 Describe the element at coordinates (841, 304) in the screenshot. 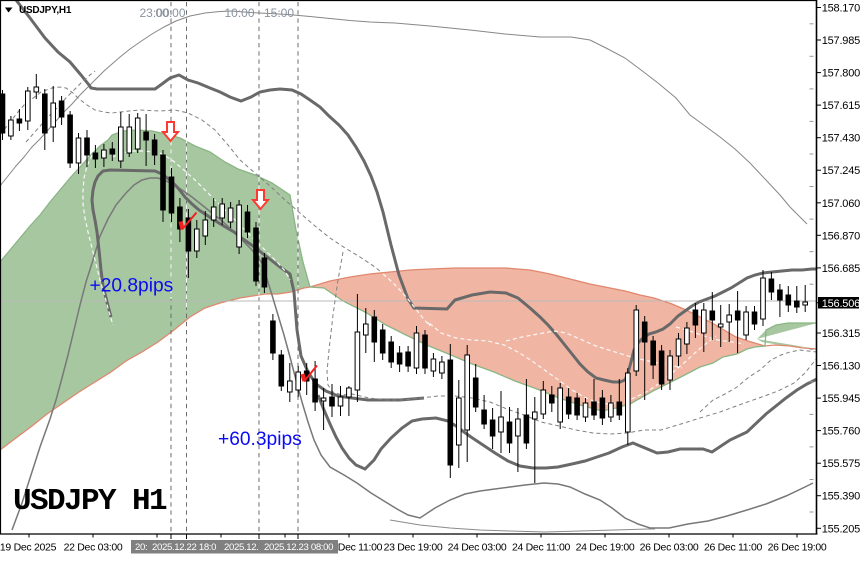

I see `svg-text: 156.506` at that location.